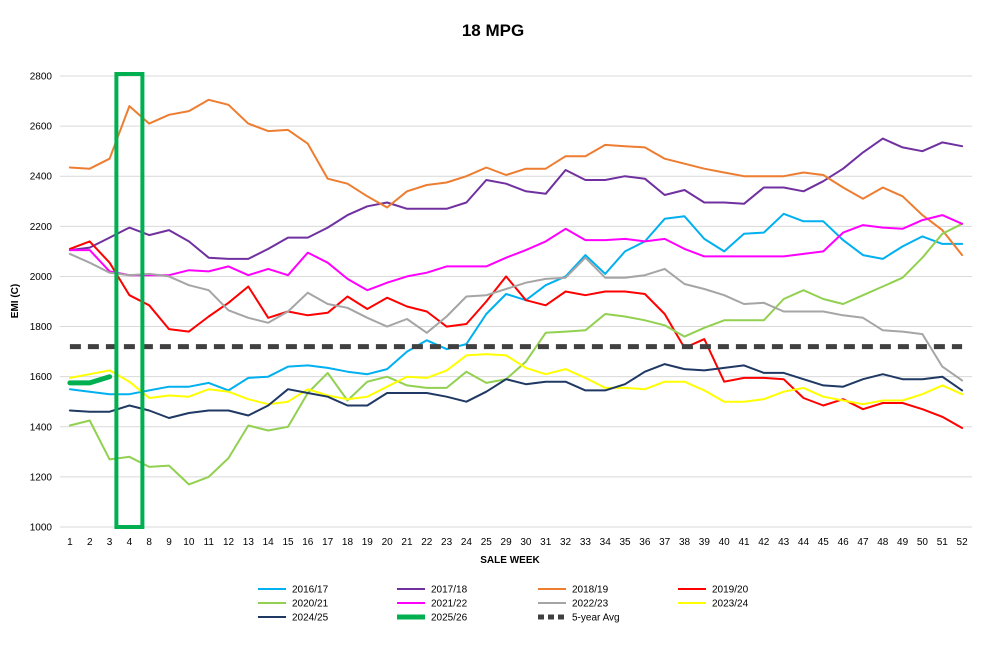 The height and width of the screenshot is (648, 987). What do you see at coordinates (546, 542) in the screenshot?
I see `x-tick-label: 31` at bounding box center [546, 542].